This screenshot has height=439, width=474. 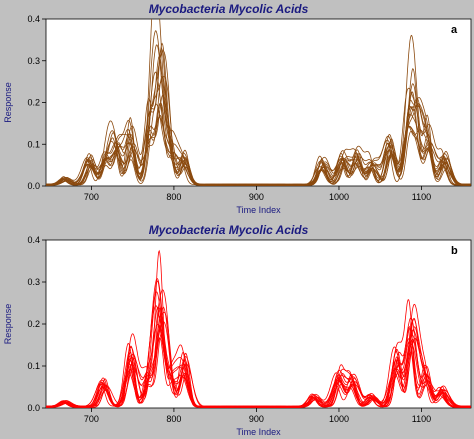 I want to click on panel-label: a, so click(x=454, y=30).